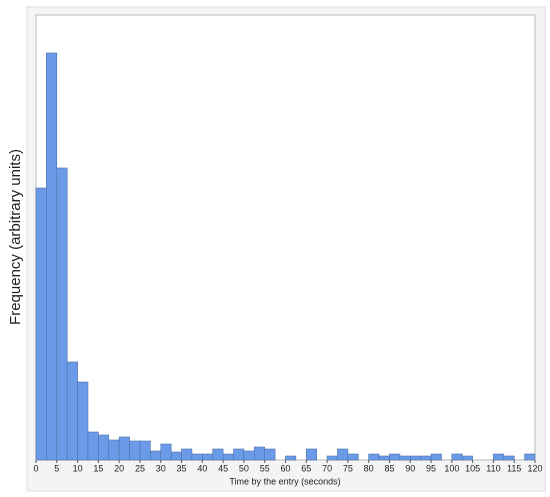 The height and width of the screenshot is (497, 550). What do you see at coordinates (534, 468) in the screenshot?
I see `x-tick-label: 120` at bounding box center [534, 468].